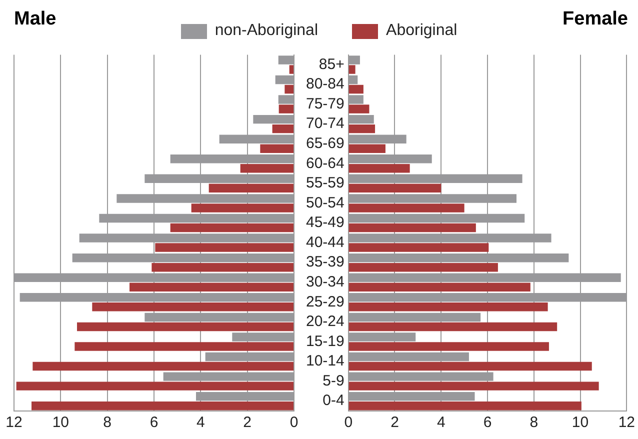 This screenshot has height=439, width=638. I want to click on y-tick-label: 40-44, so click(325, 242).